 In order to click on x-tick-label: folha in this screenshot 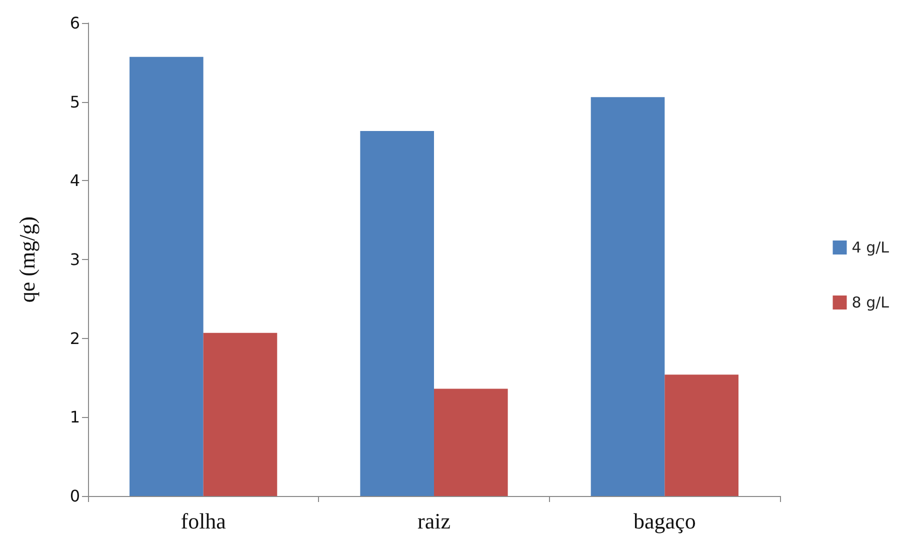, I will do `click(203, 521)`.